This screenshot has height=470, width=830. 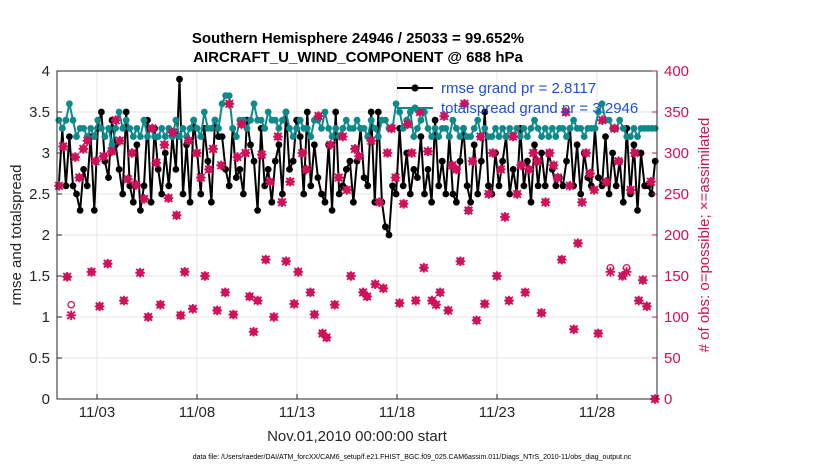 I want to click on x-tick-label: 11/08, so click(x=197, y=412).